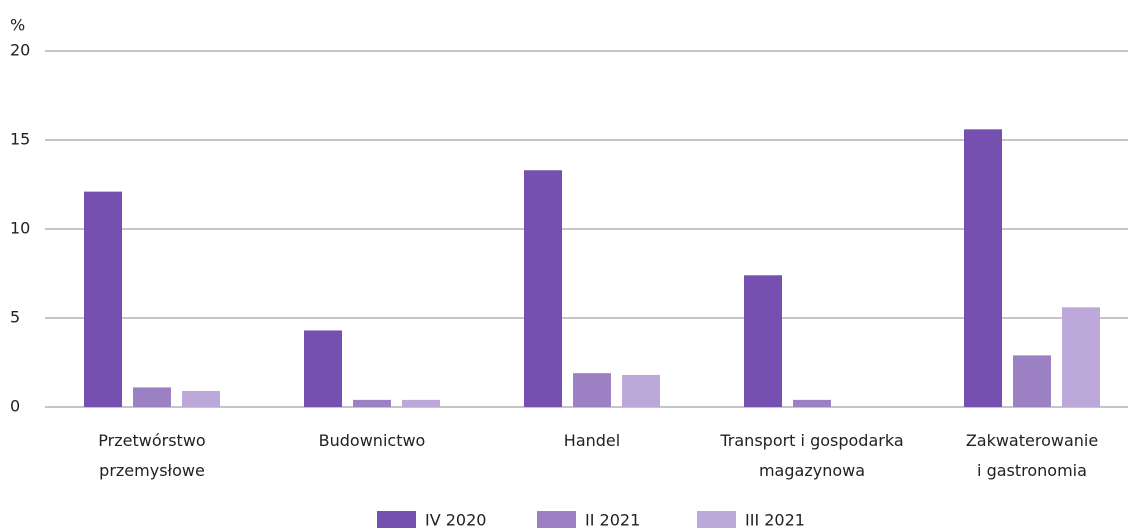 Image resolution: width=1128 pixels, height=528 pixels. I want to click on x-tick-label-line: magazynowa, so click(812, 470).